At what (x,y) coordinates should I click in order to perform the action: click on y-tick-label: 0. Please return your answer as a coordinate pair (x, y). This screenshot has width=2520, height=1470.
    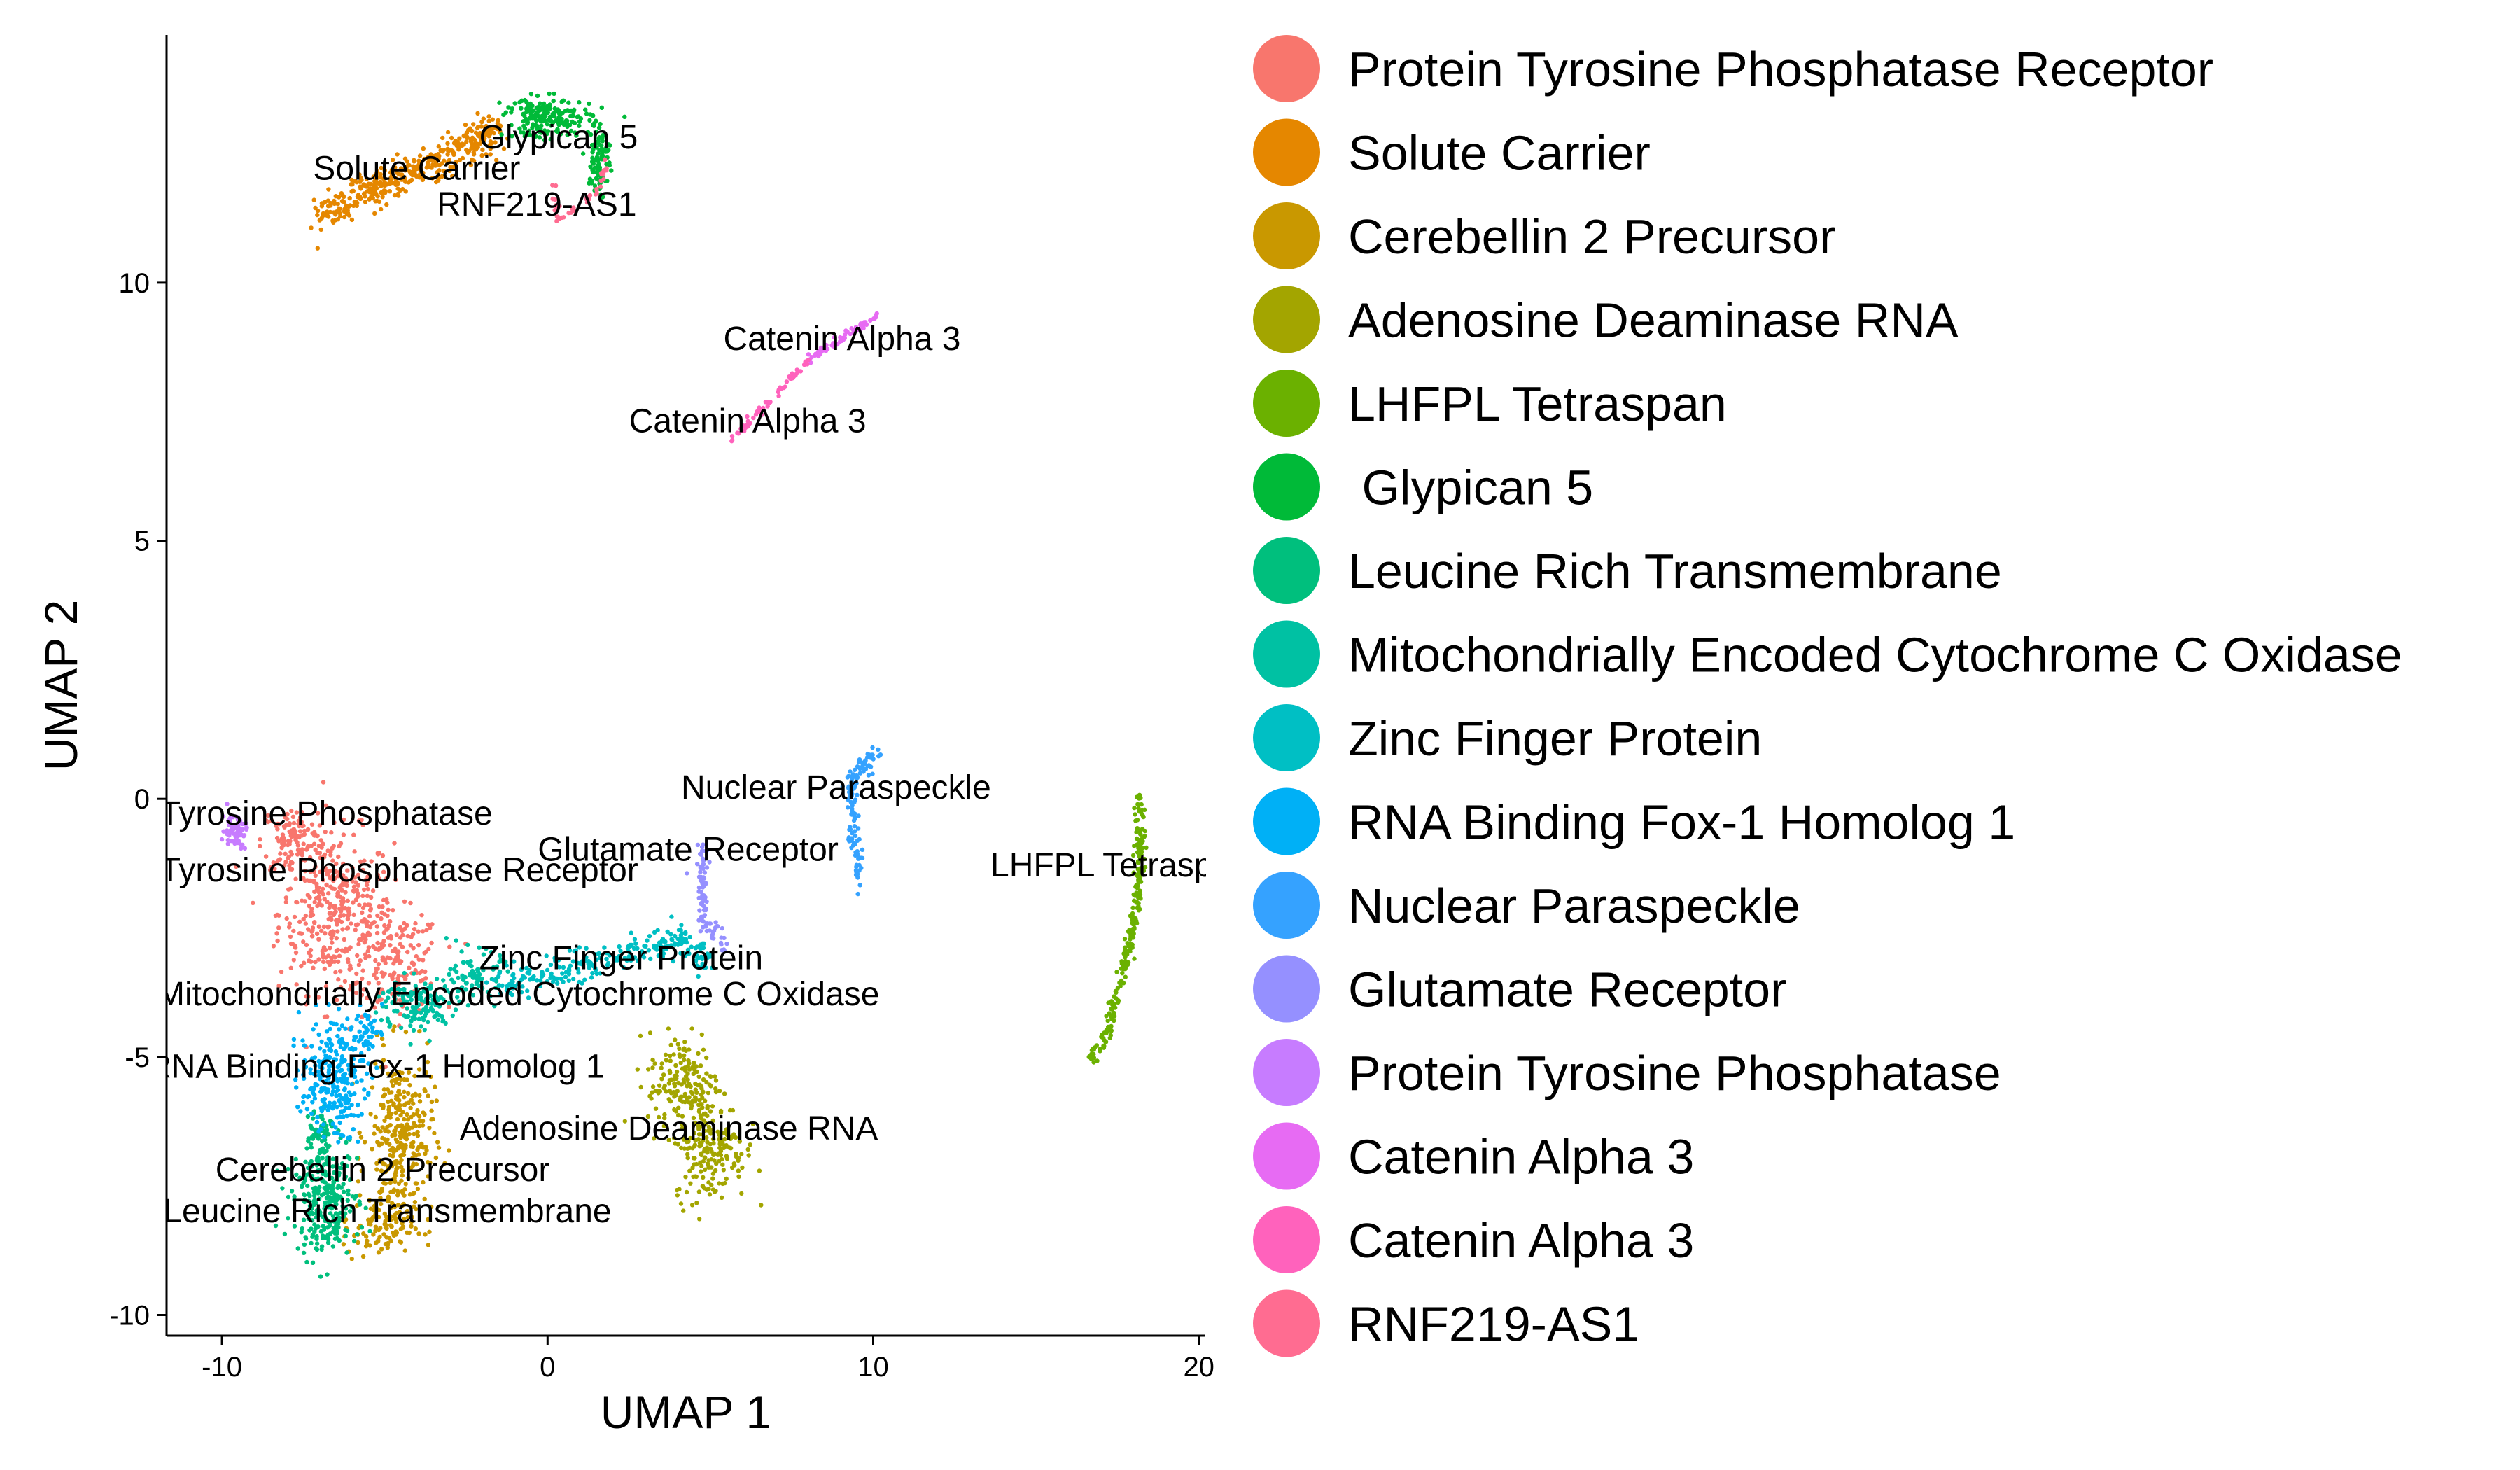
    Looking at the image, I should click on (142, 799).